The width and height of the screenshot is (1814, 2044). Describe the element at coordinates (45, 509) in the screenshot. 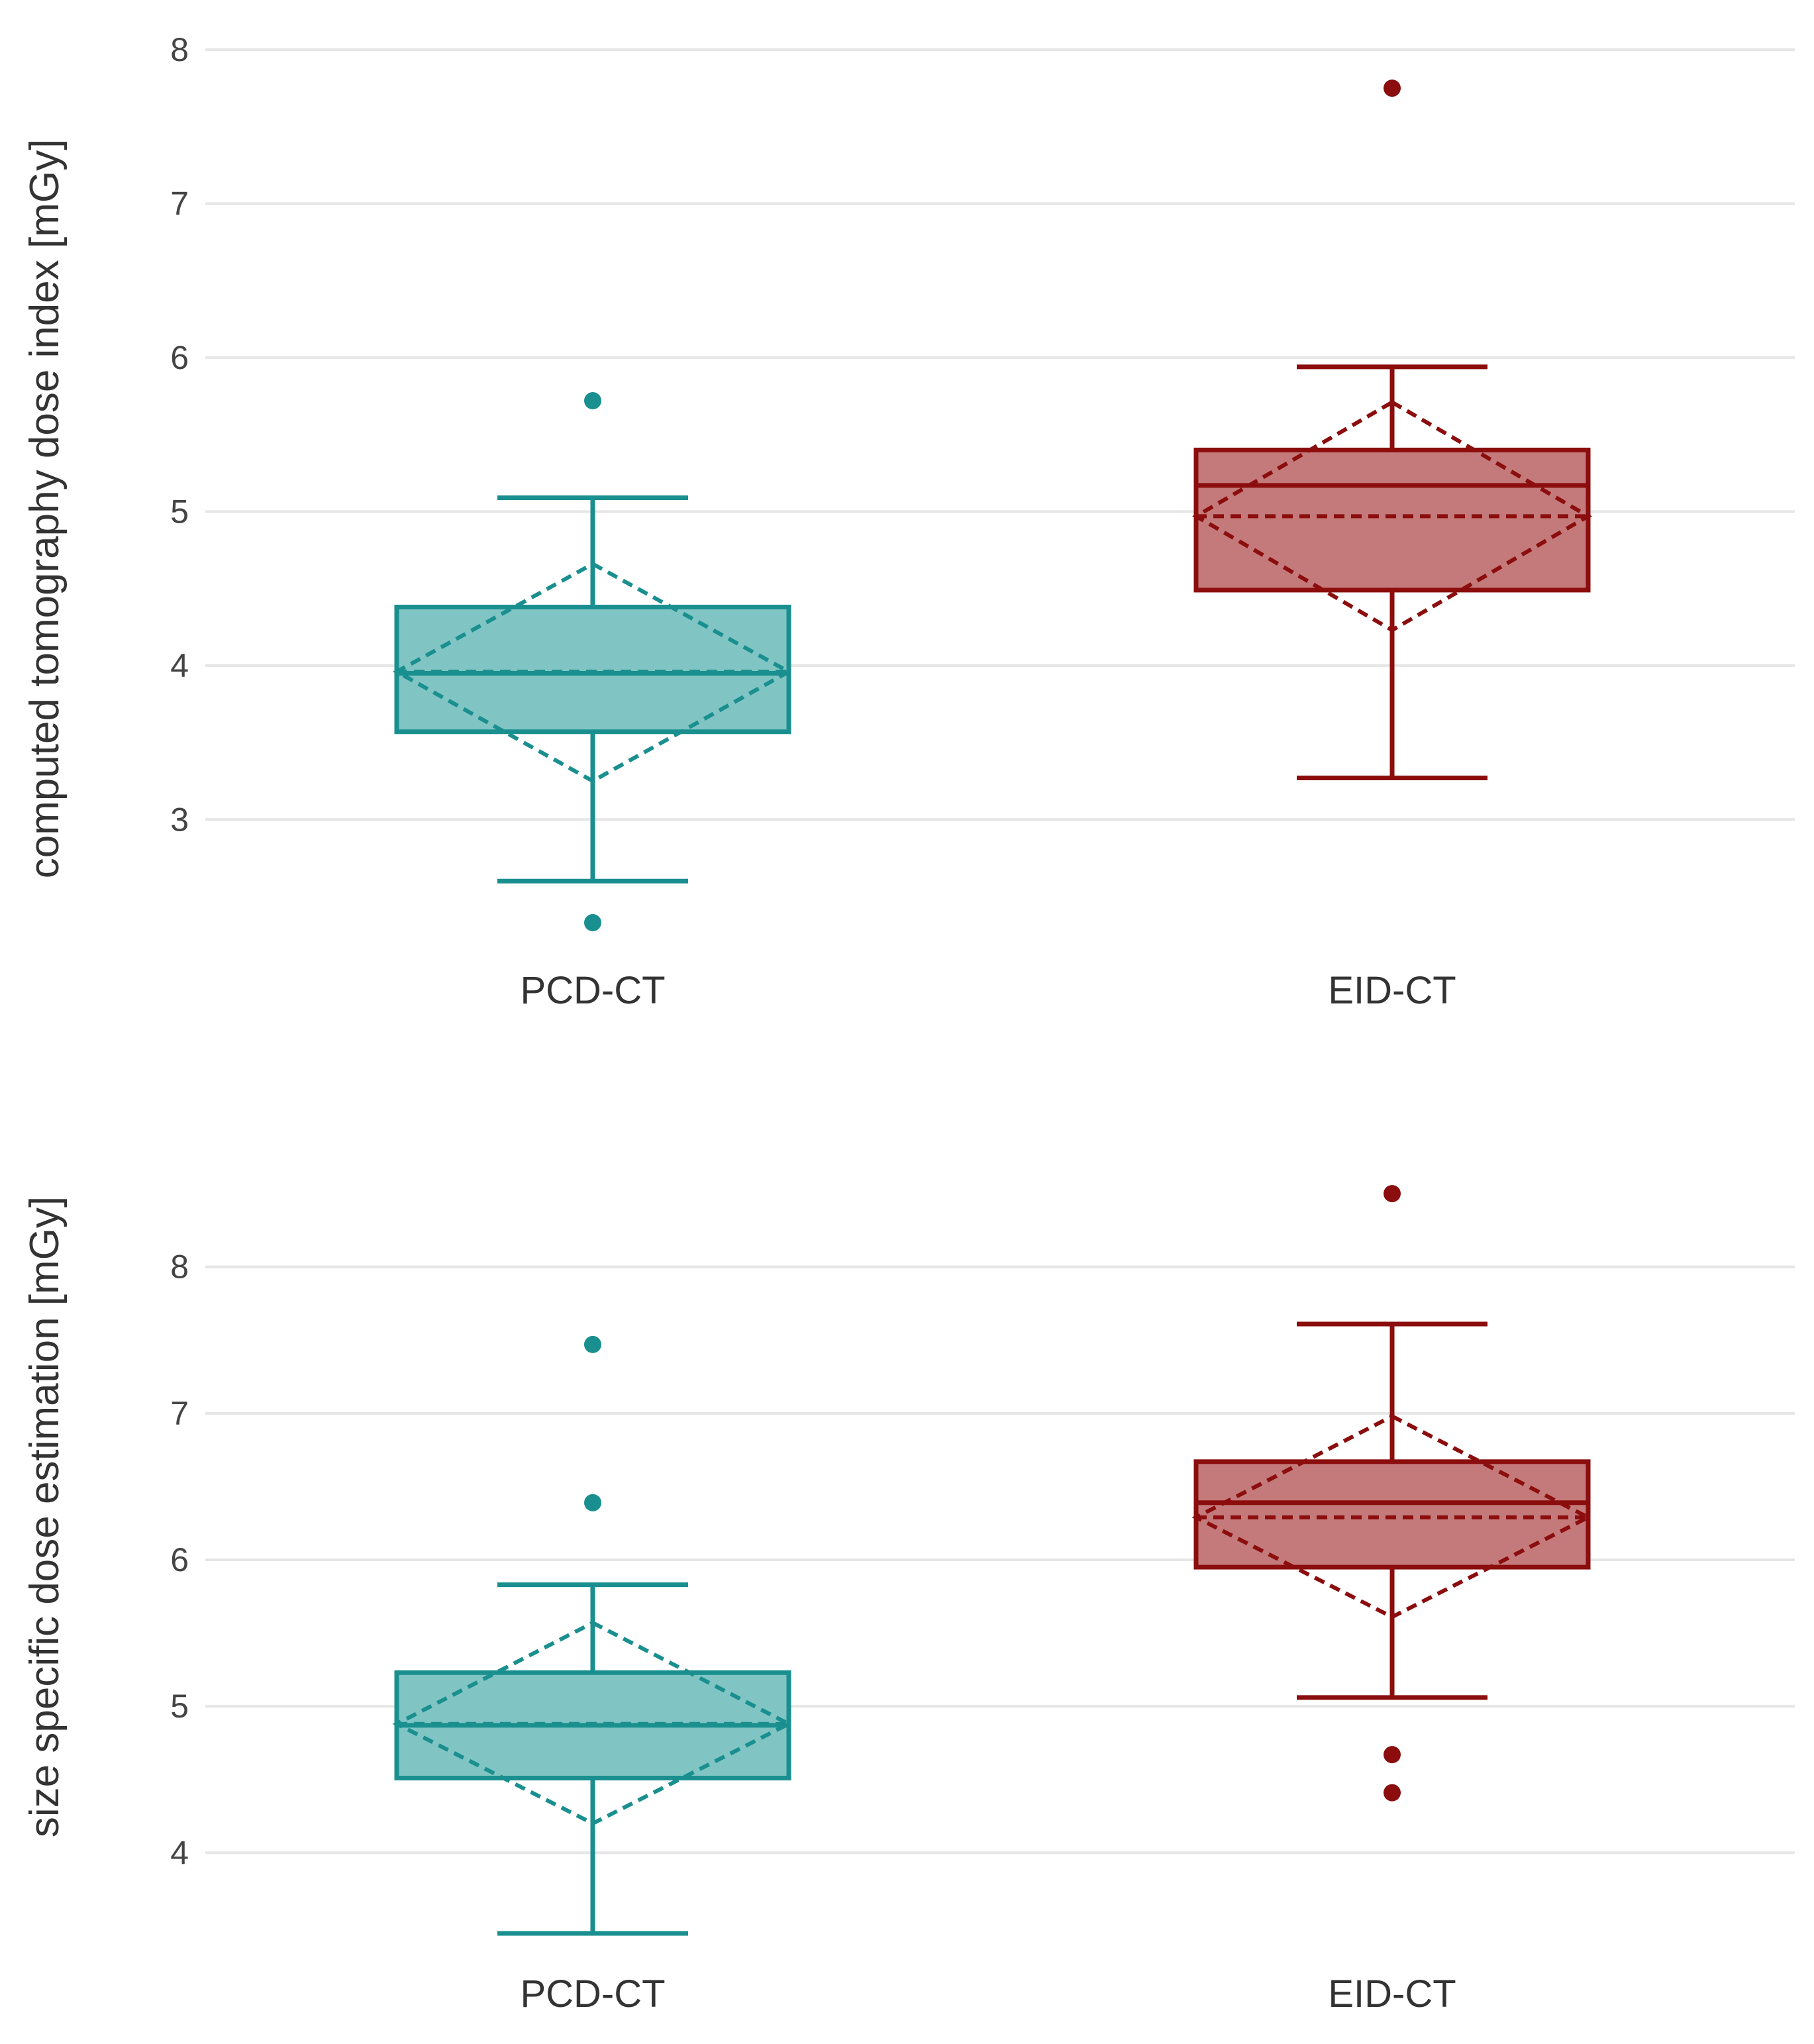

I see `y-axis-label: computed tomography dose index [mGy]` at that location.